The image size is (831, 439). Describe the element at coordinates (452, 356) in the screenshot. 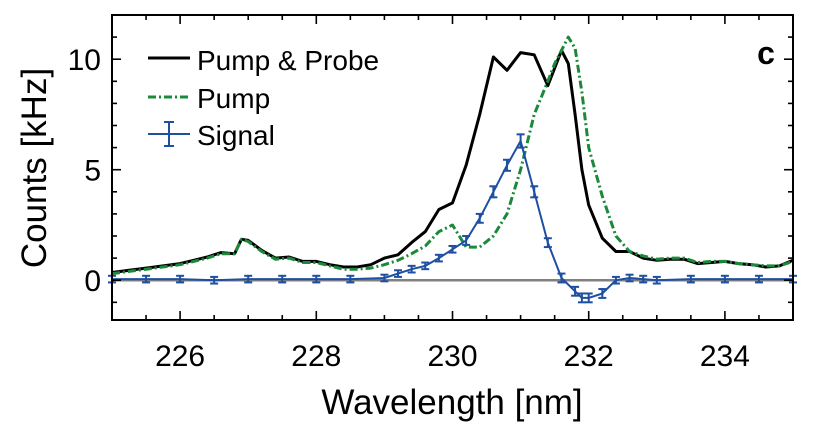

I see `x-tick-label: 230` at that location.